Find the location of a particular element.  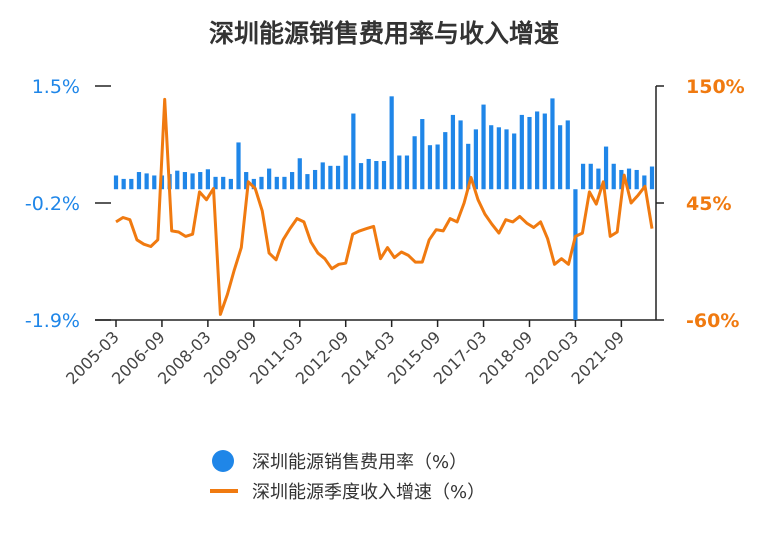

left-axis-tick-label: -0.2% is located at coordinates (52, 204).